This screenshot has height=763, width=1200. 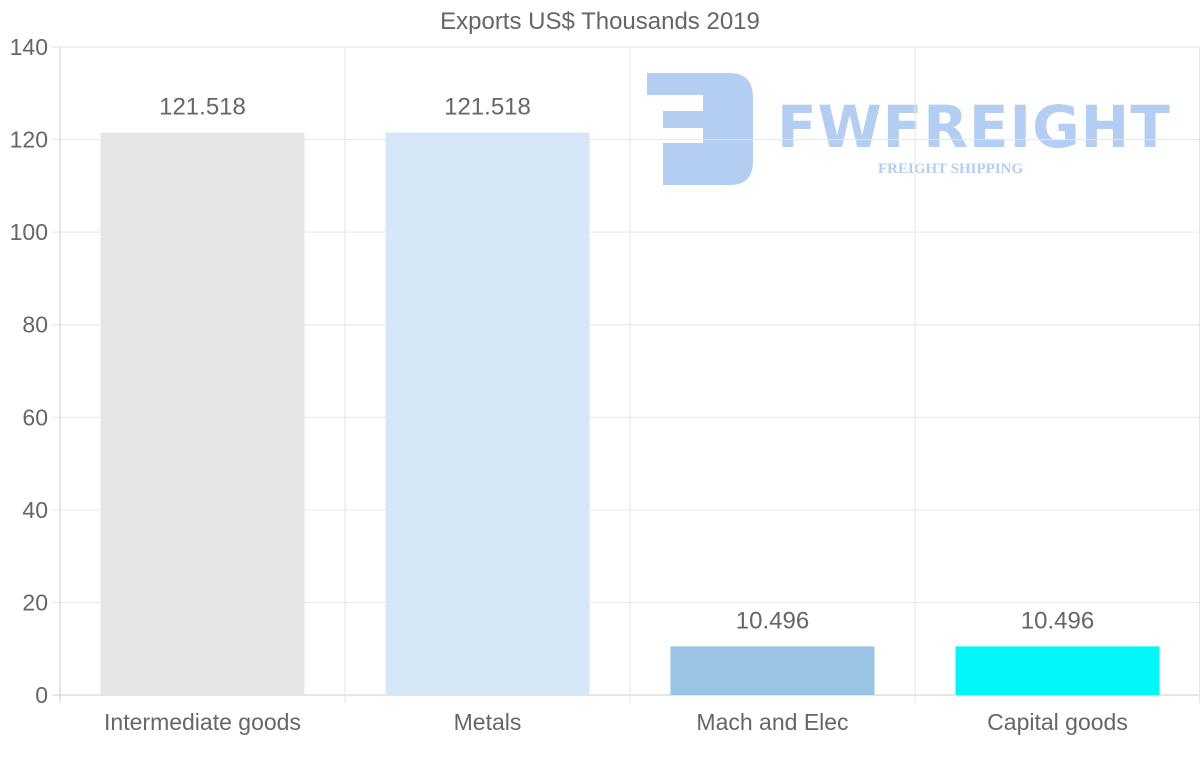 I want to click on y-tick-label: 80, so click(x=35, y=325).